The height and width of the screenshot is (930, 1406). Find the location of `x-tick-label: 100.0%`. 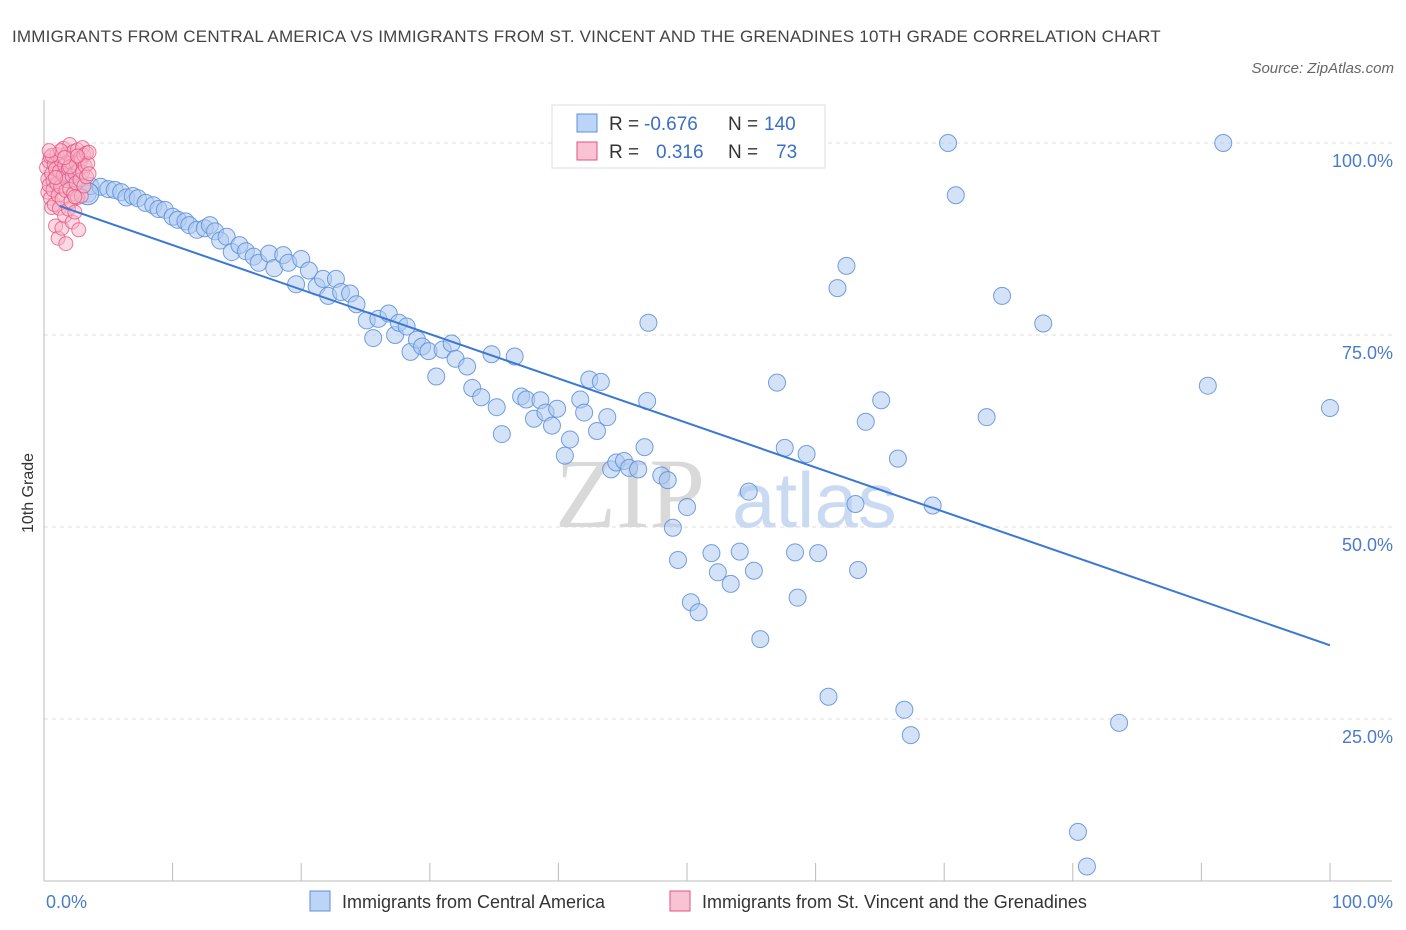

x-tick-label: 100.0% is located at coordinates (1362, 902).